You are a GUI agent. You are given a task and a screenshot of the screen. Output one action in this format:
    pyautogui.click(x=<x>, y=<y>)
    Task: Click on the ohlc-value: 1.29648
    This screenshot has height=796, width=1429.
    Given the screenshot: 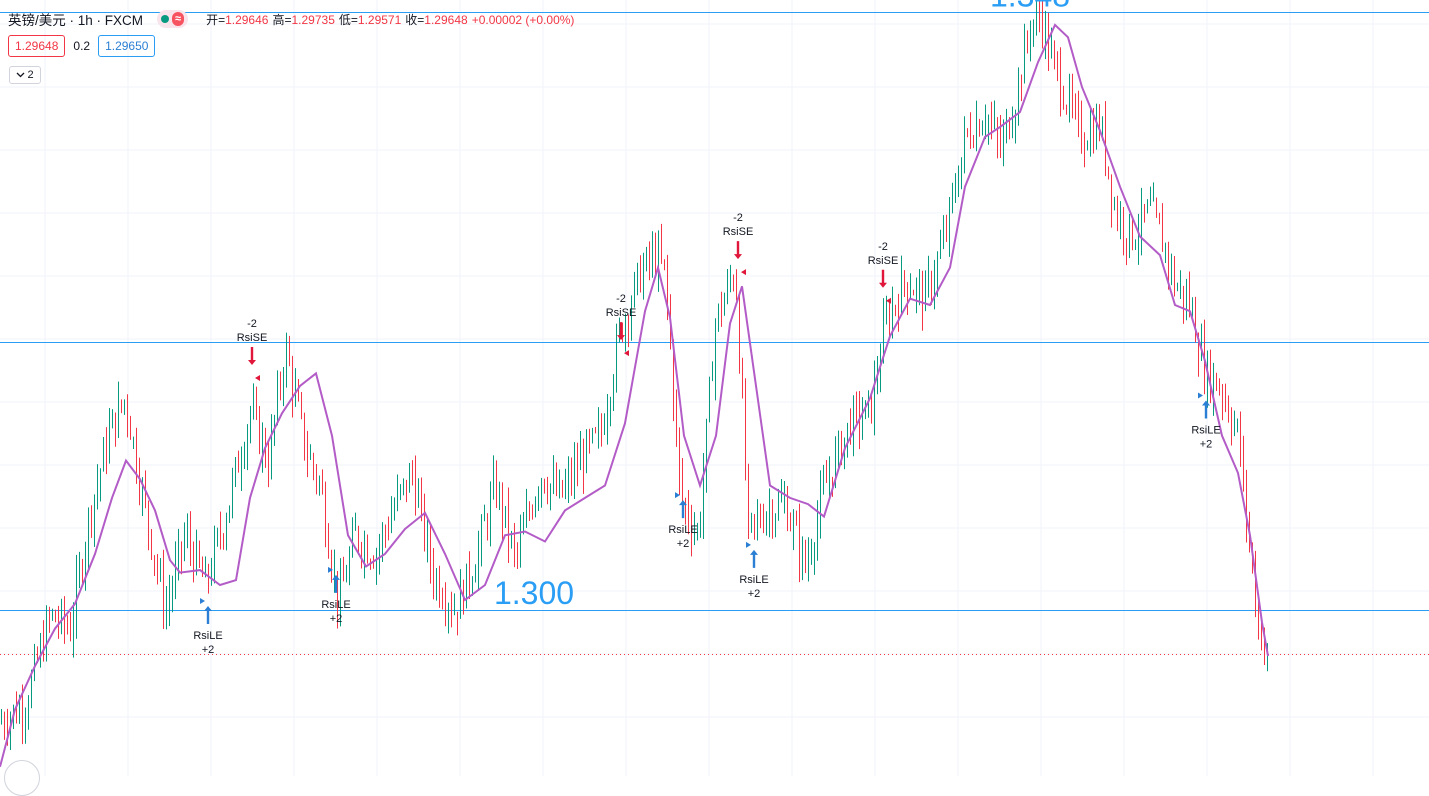 What is the action you would take?
    pyautogui.click(x=446, y=19)
    